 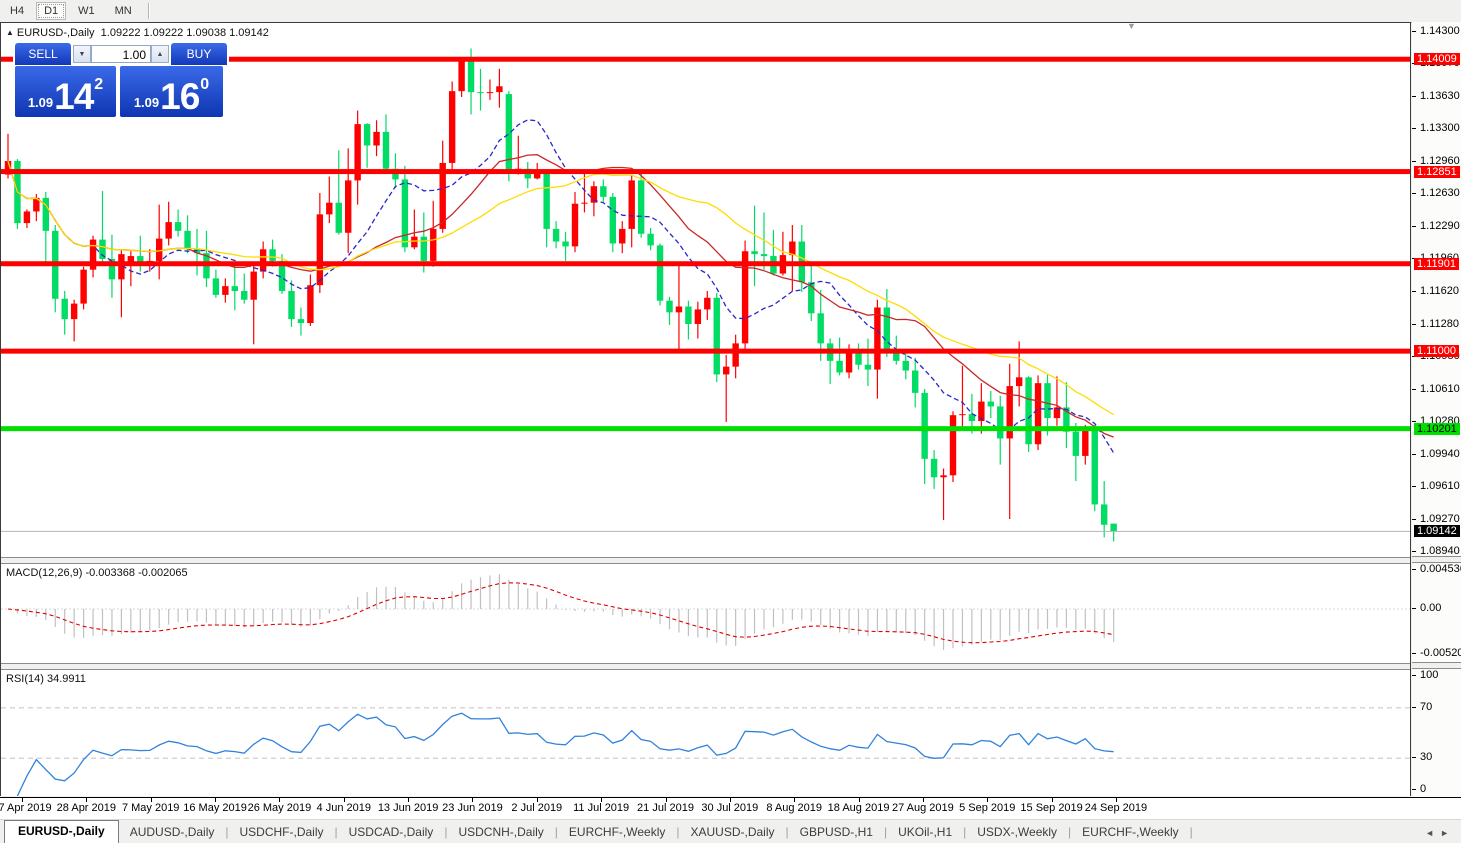 I want to click on macd-chart, so click(x=705, y=613).